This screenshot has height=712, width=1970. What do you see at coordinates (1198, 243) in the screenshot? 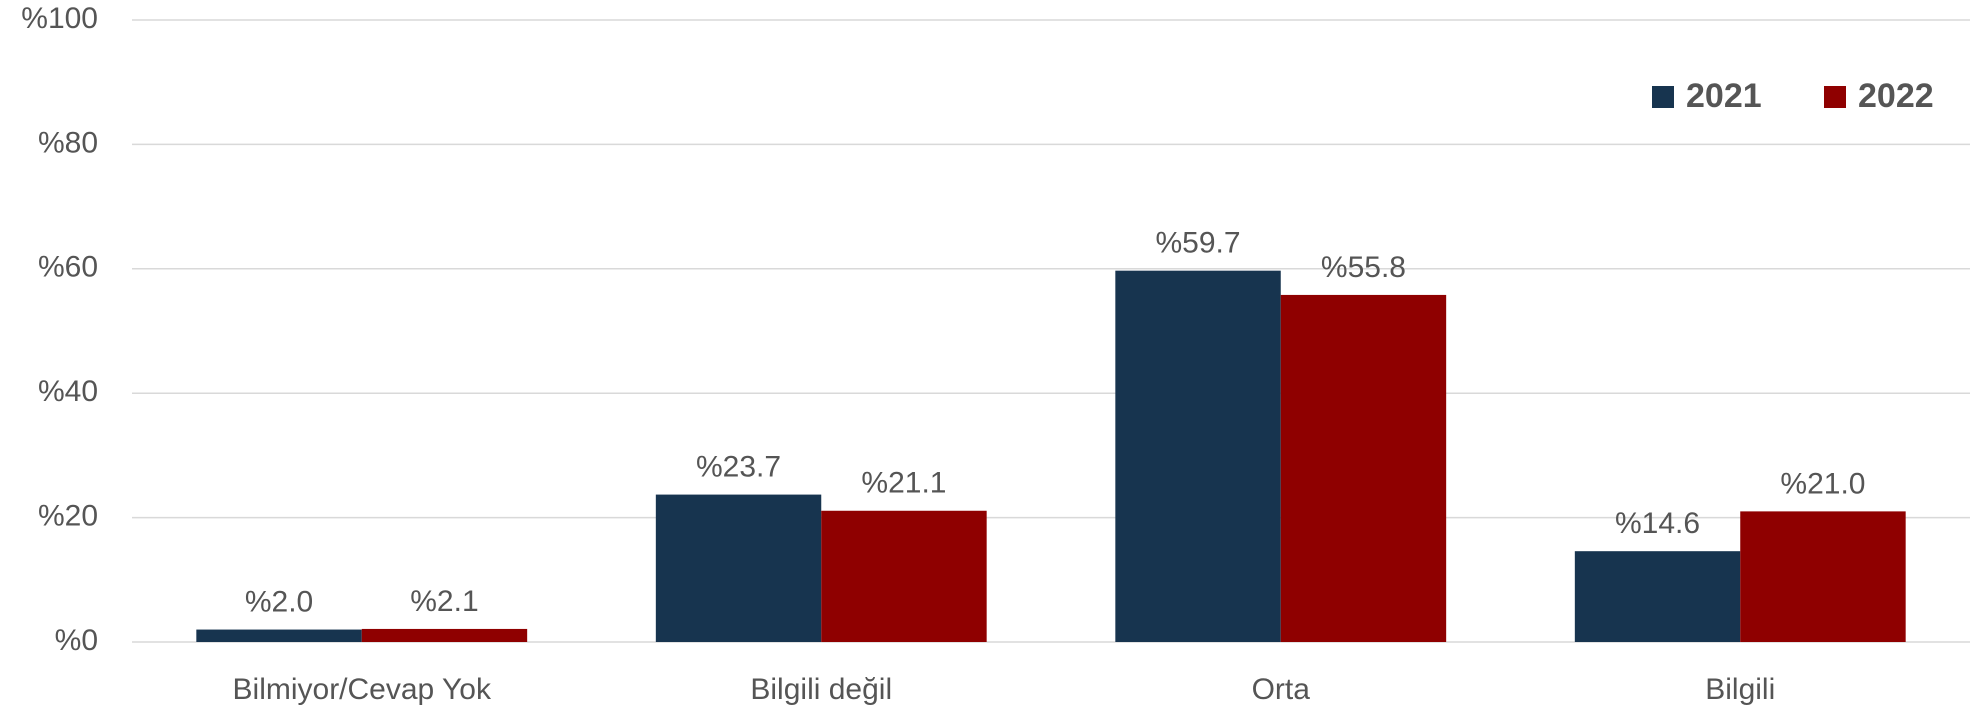
I see `data-label: %59.7` at bounding box center [1198, 243].